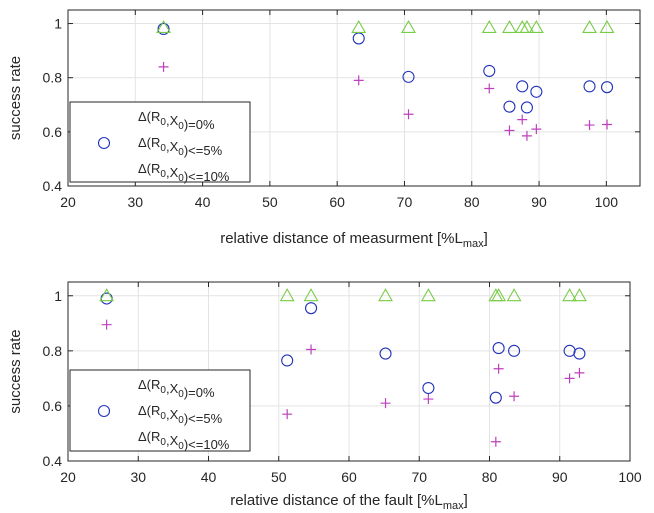 Image resolution: width=654 pixels, height=513 pixels. Describe the element at coordinates (385, 101) in the screenshot. I see `series-cross` at that location.